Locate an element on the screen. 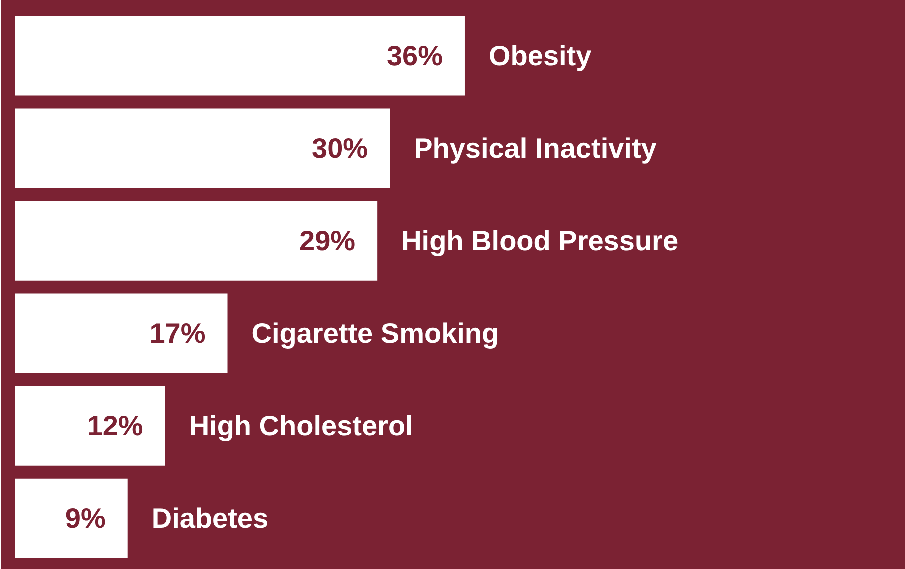 The width and height of the screenshot is (905, 569). y-tick-label: Cigarette Smoking is located at coordinates (376, 334).